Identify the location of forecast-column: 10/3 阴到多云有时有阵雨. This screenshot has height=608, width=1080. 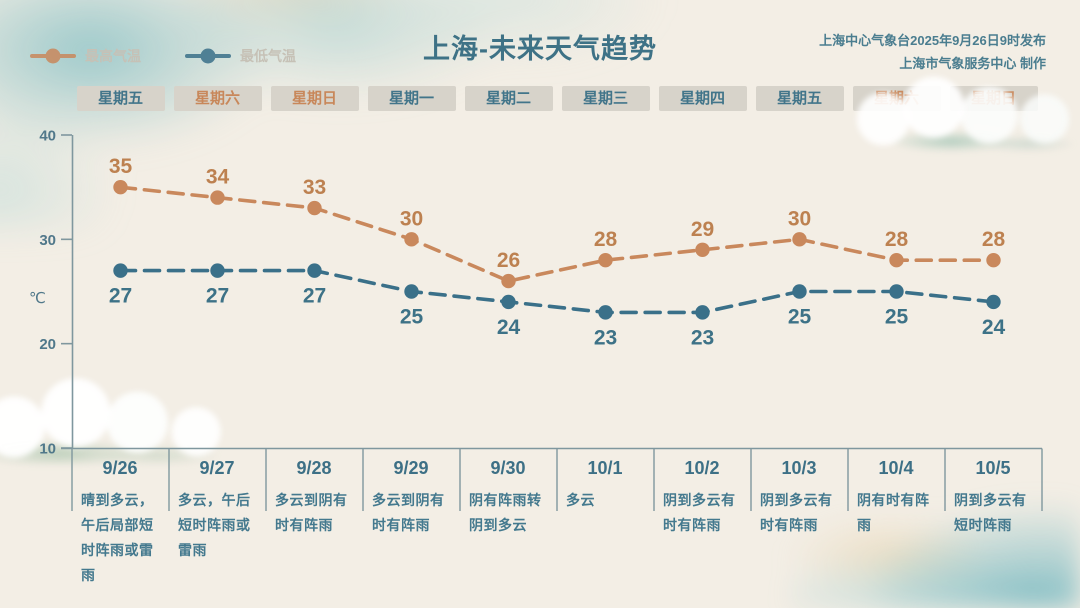
(799, 523).